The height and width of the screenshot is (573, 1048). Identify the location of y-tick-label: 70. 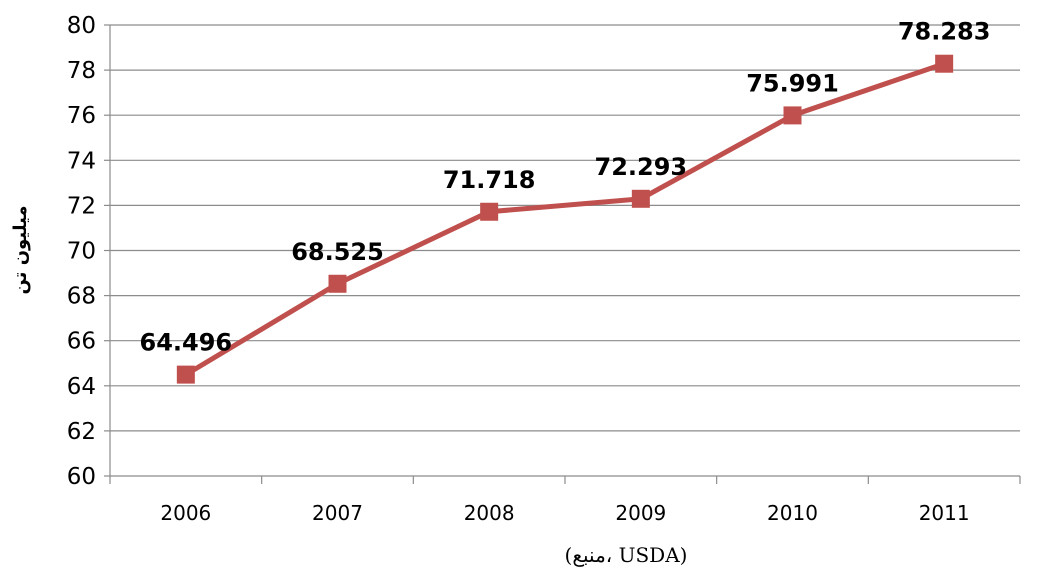
(81, 252).